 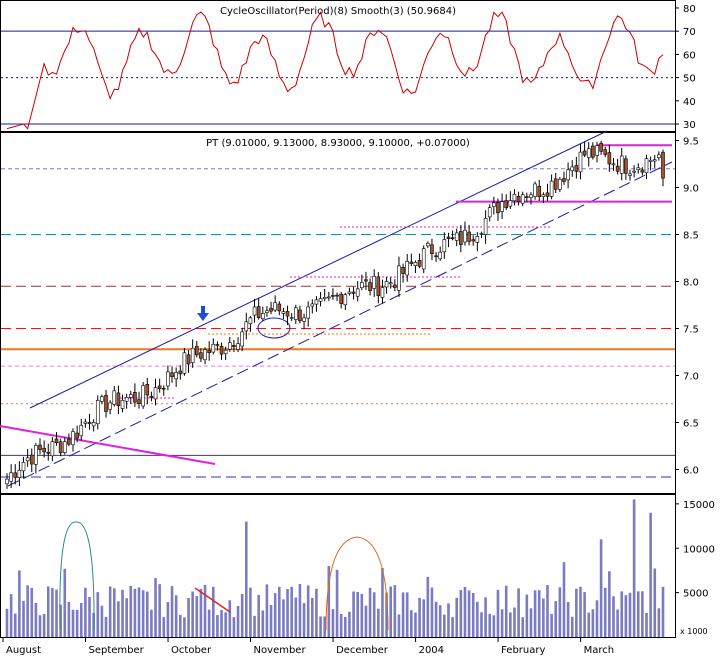 I want to click on indicator-tick-label: 80, so click(x=689, y=9).